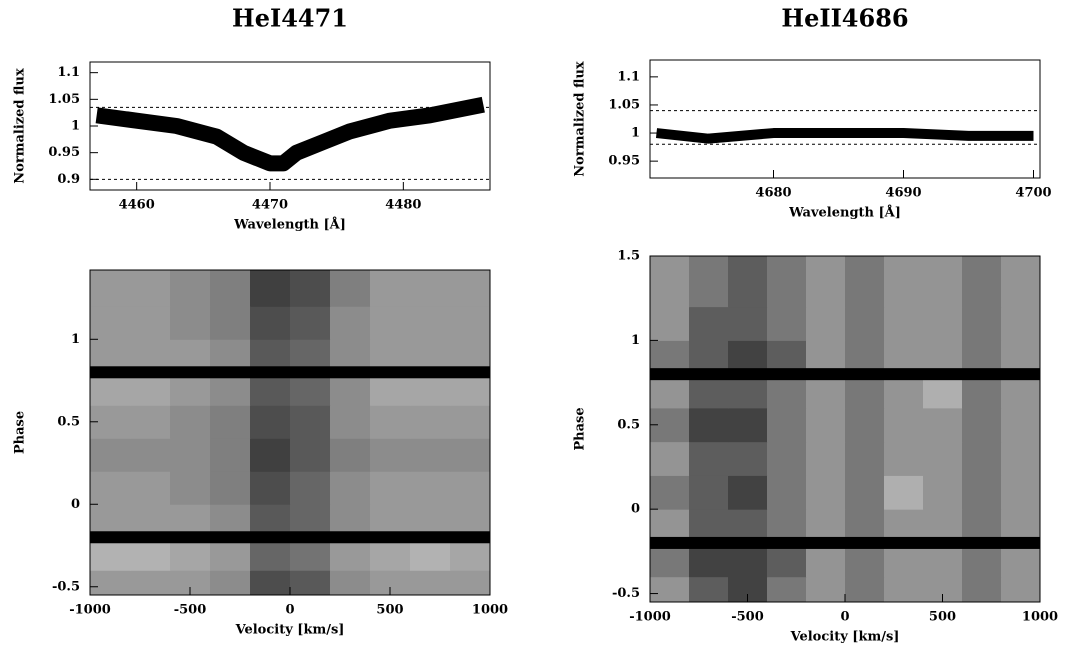 This screenshot has width=1075, height=662. What do you see at coordinates (844, 18) in the screenshot?
I see `panel-title: HeII4686` at bounding box center [844, 18].